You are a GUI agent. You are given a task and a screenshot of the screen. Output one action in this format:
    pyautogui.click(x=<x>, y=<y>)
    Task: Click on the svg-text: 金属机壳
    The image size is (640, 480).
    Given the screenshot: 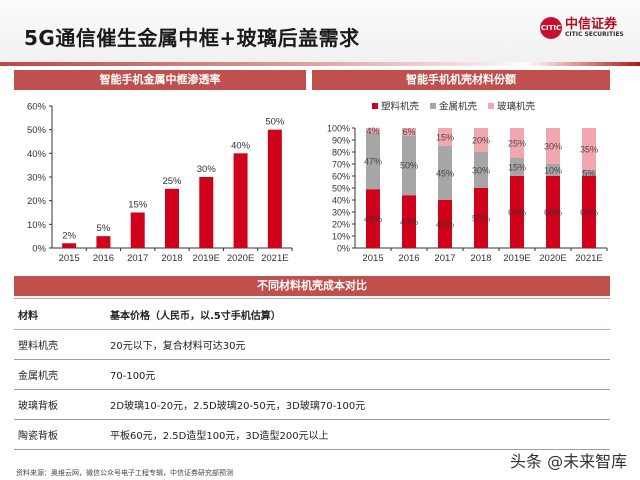 What is the action you would take?
    pyautogui.click(x=458, y=107)
    